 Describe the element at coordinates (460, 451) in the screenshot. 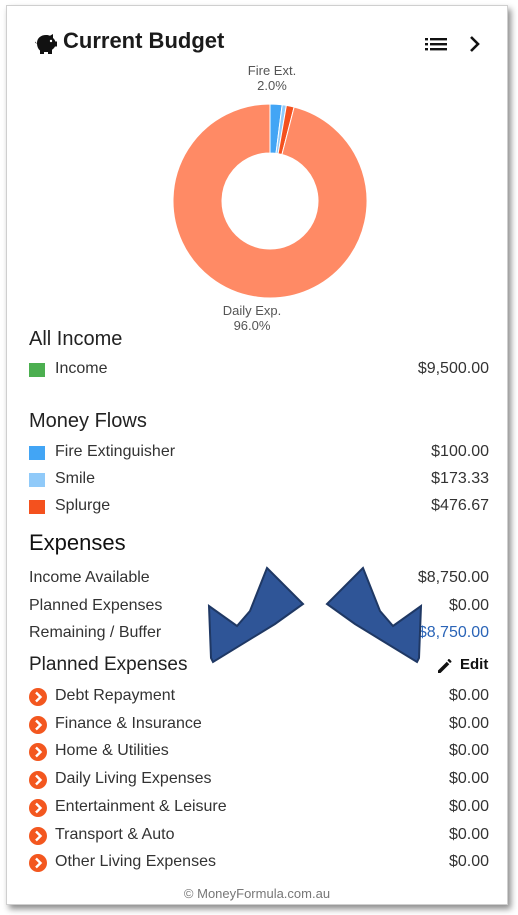

I see `flow-value: $100.00` at that location.